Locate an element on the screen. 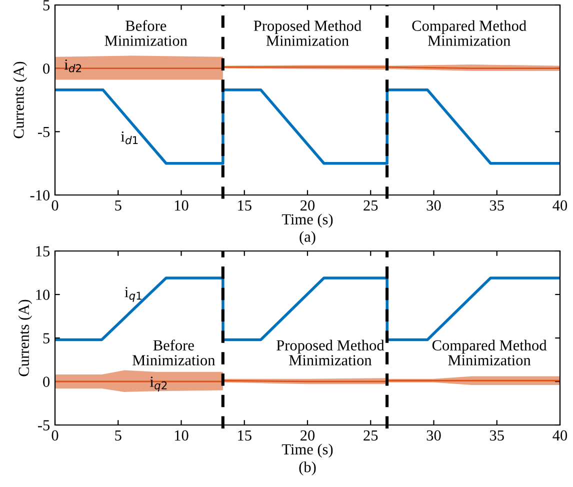 This screenshot has width=573, height=487. text: (b) is located at coordinates (307, 469).